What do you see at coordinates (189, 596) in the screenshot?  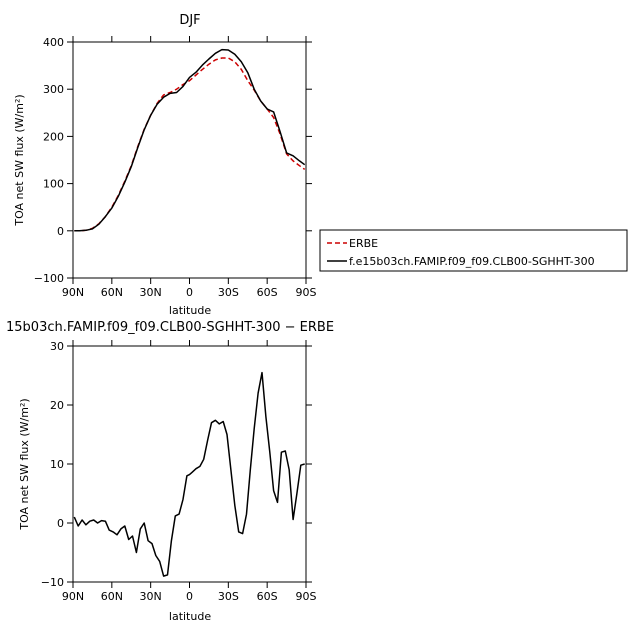 I see `bottom-x-tick-label: 0` at bounding box center [189, 596].